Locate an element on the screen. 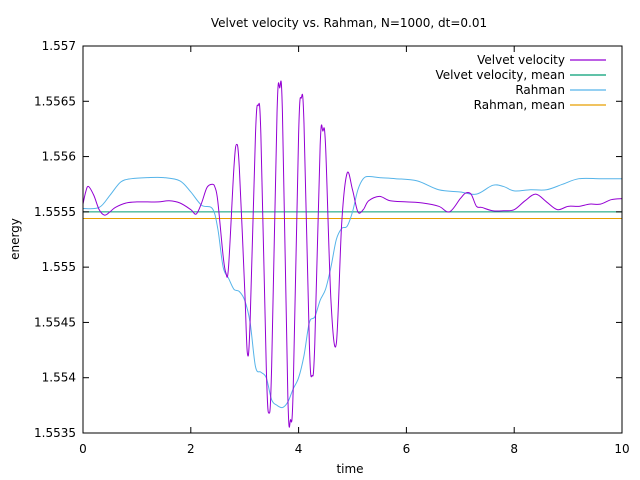 The height and width of the screenshot is (480, 640). x-tick-label: 0 is located at coordinates (83, 449).